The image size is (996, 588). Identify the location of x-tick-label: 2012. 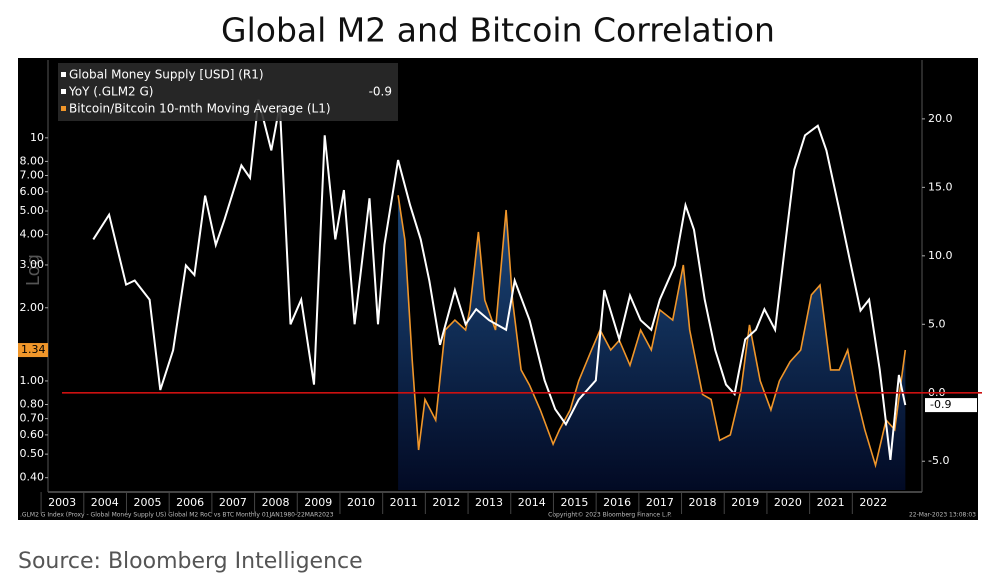
(446, 502).